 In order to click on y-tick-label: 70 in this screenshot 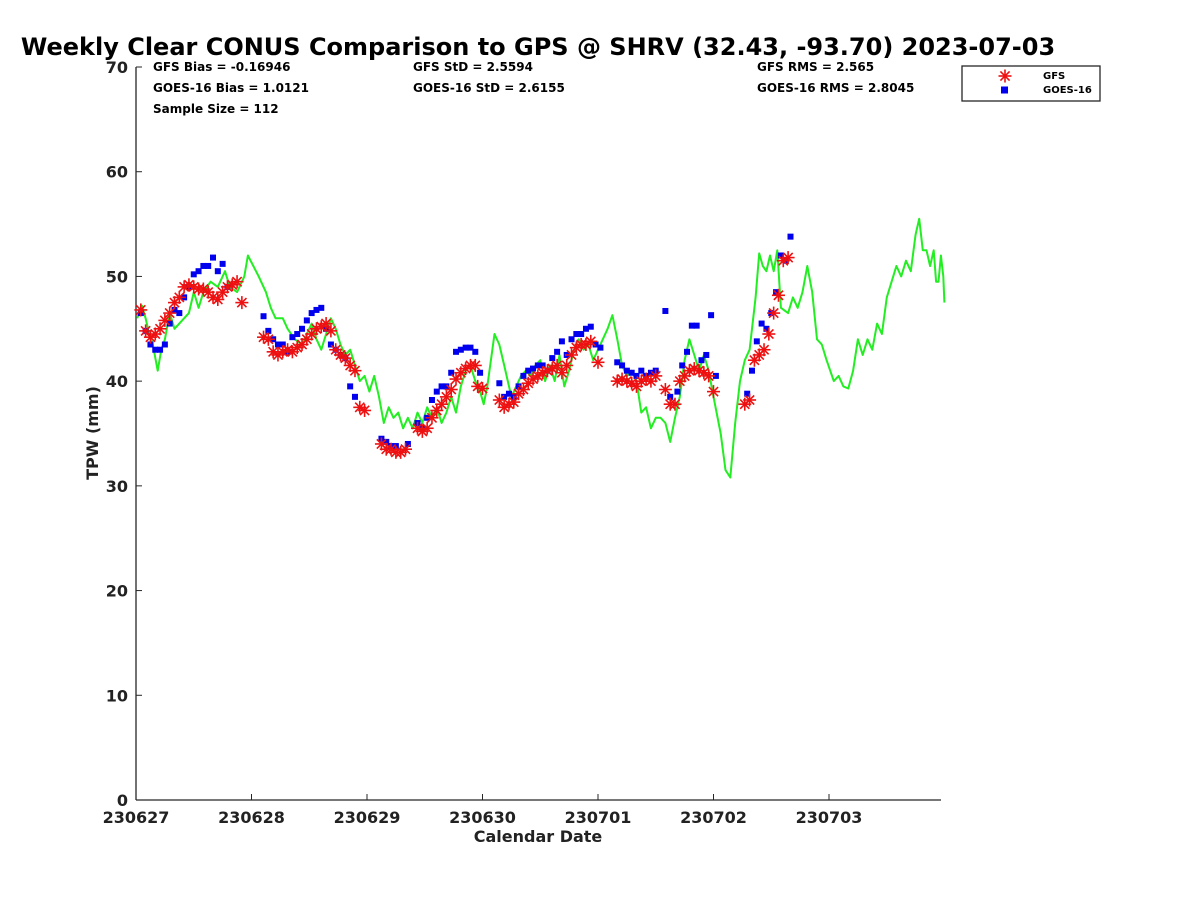, I will do `click(117, 67)`.